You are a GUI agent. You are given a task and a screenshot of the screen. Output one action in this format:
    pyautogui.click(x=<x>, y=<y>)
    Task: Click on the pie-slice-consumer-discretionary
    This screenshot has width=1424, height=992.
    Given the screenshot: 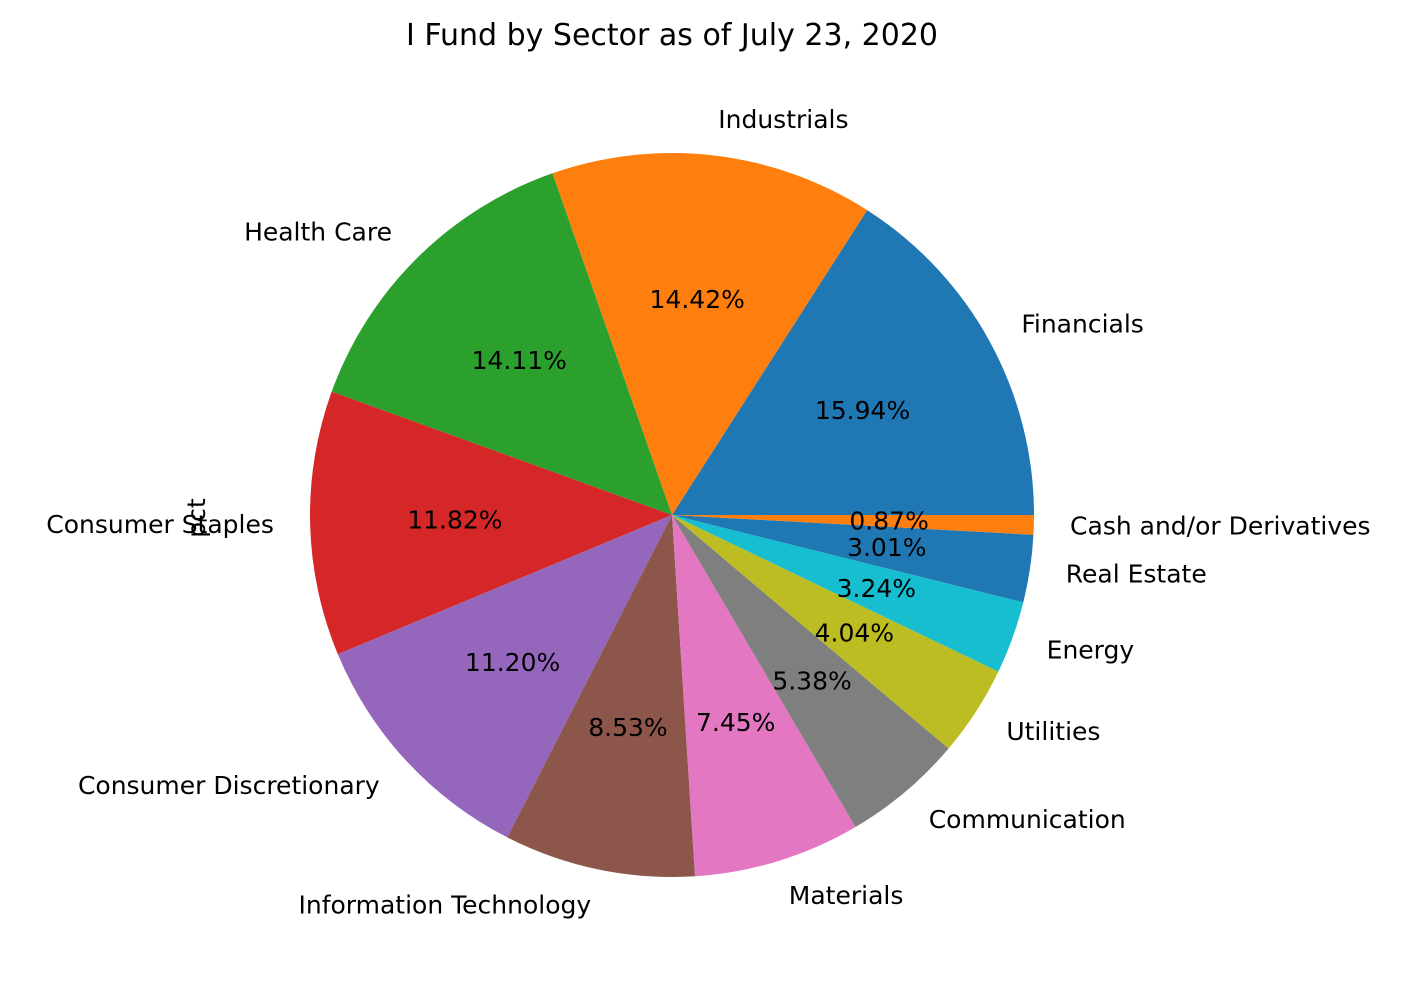 What is the action you would take?
    pyautogui.click(x=504, y=676)
    